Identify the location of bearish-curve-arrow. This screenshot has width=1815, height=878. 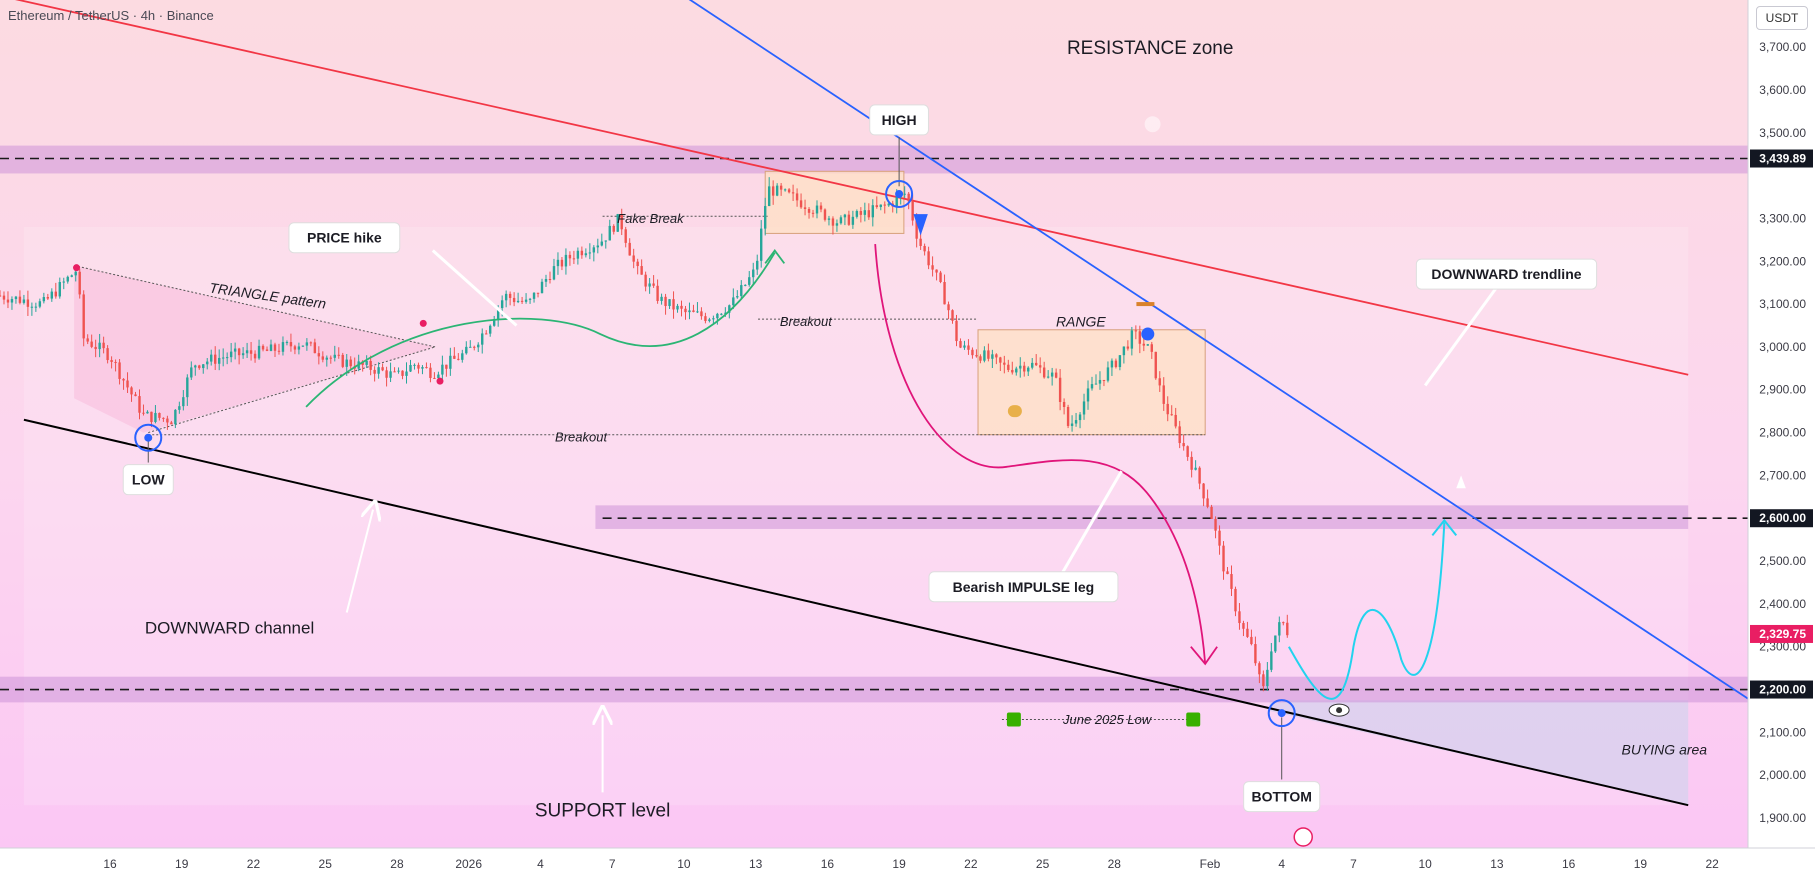
(1040, 454).